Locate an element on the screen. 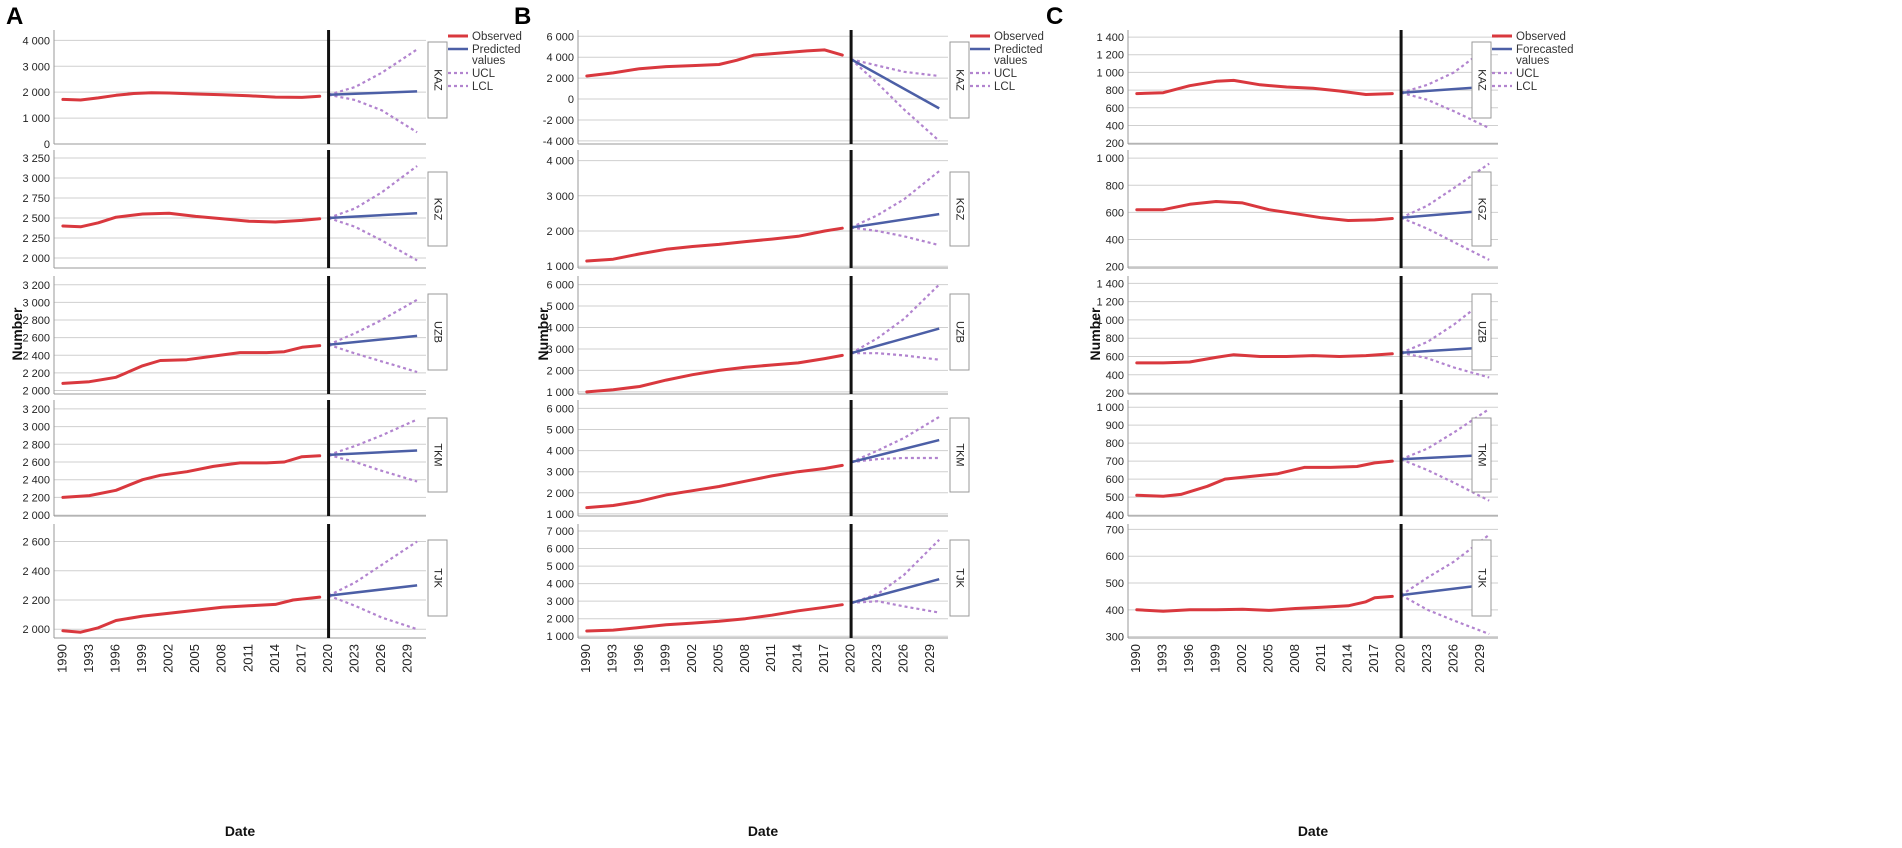  subplot-uzb: 200 400 600 800 1 000 1 200 1 400 UZB is located at coordinates (1297, 338).